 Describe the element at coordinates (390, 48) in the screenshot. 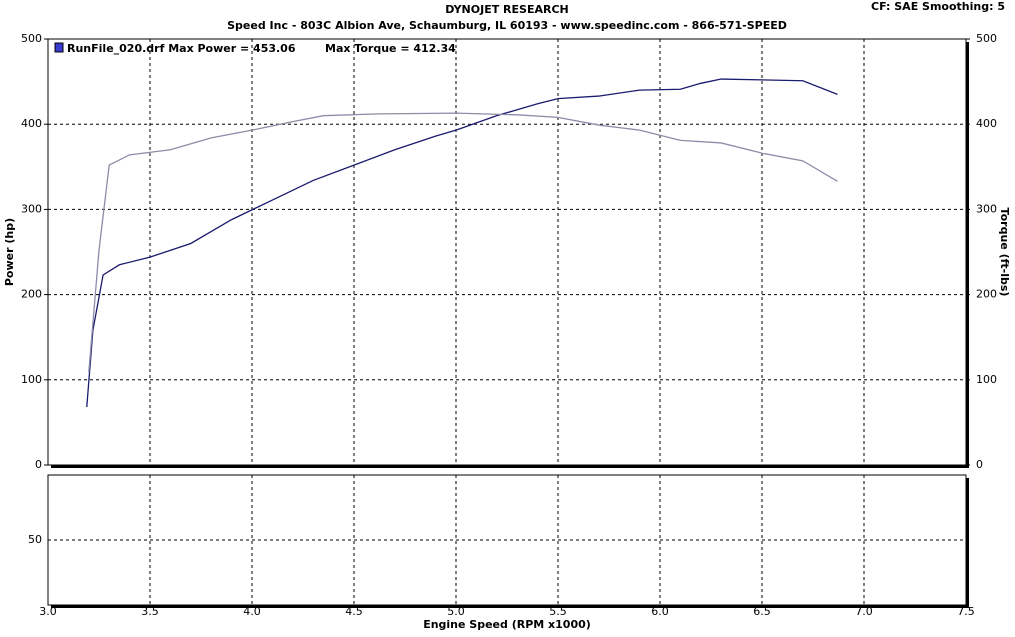

I see `legend-entry: Max Torque = 412.34` at that location.